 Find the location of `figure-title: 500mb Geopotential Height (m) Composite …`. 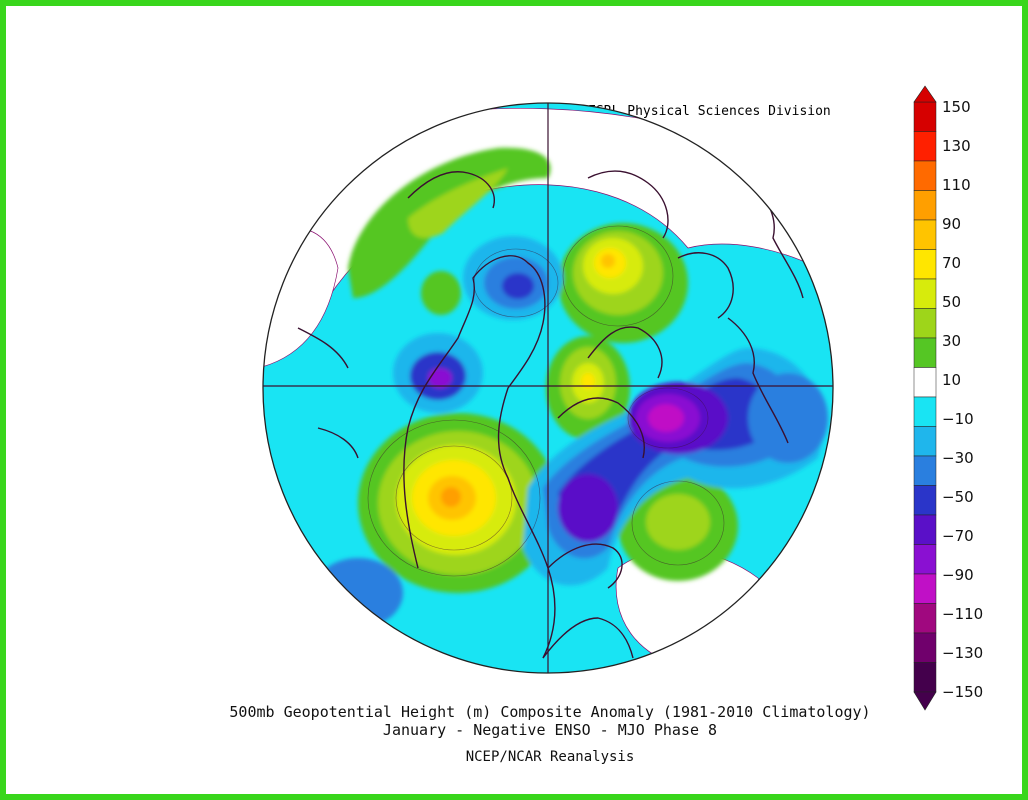

figure-title: 500mb Geopotential Height (m) Composite … is located at coordinates (550, 712).